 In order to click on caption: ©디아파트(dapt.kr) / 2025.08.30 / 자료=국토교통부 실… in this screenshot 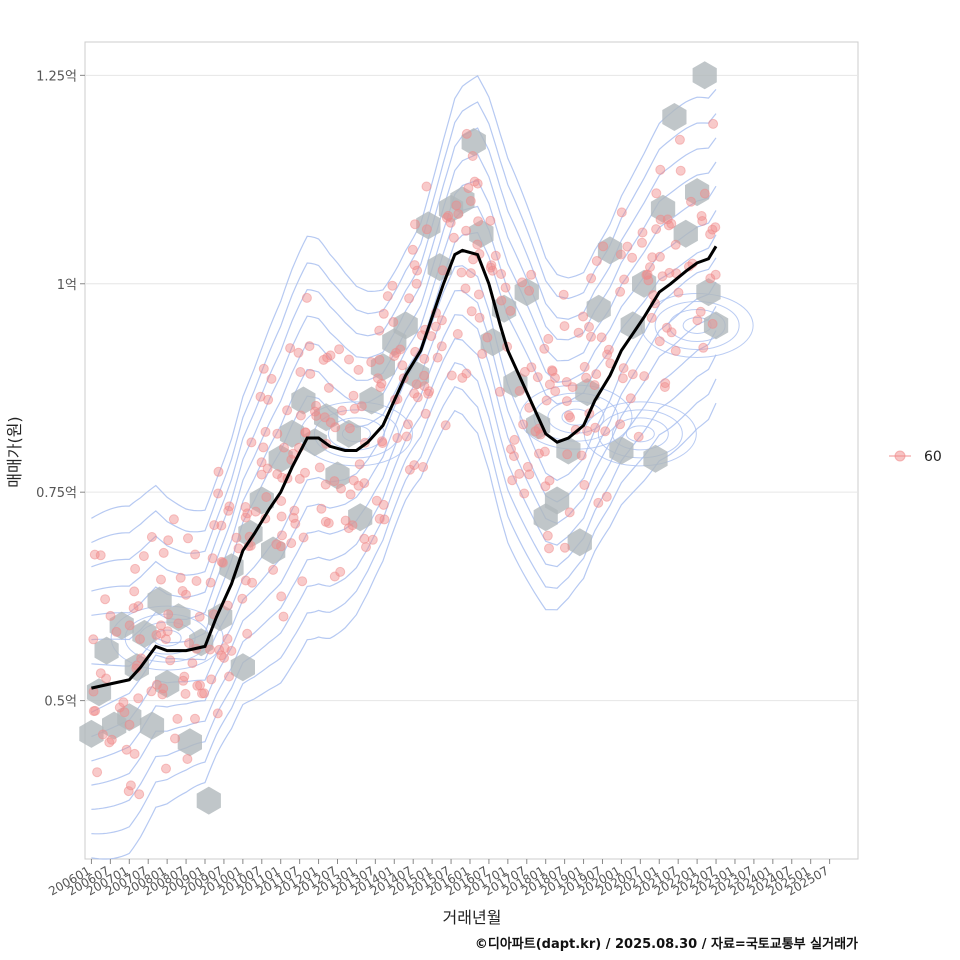, I will do `click(666, 944)`.